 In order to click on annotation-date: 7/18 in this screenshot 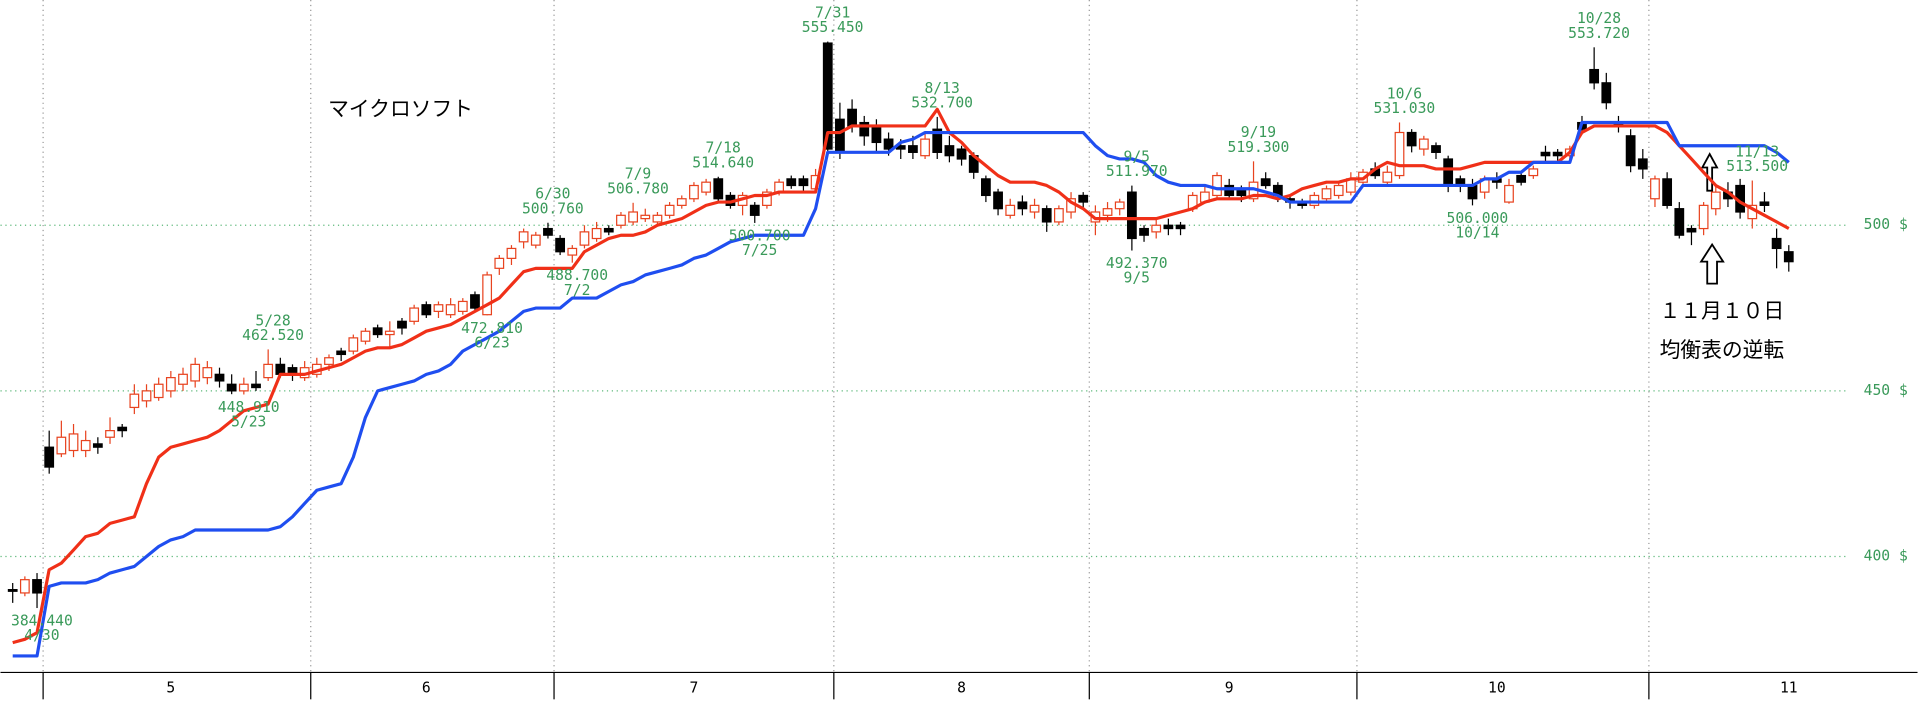, I will do `click(723, 148)`.